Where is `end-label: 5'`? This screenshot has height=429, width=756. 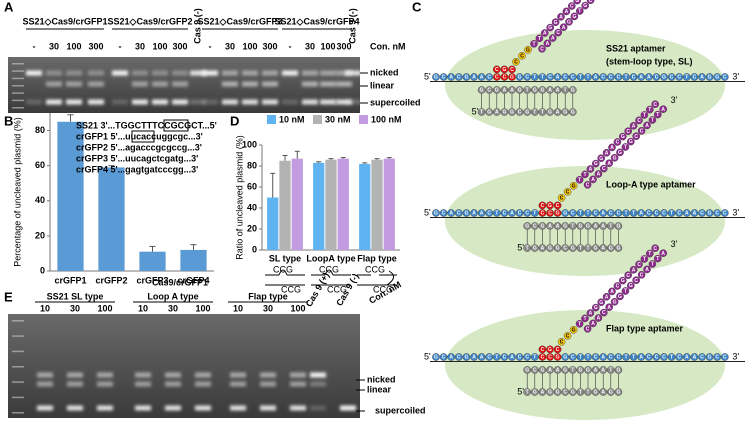 end-label: 5' is located at coordinates (427, 356).